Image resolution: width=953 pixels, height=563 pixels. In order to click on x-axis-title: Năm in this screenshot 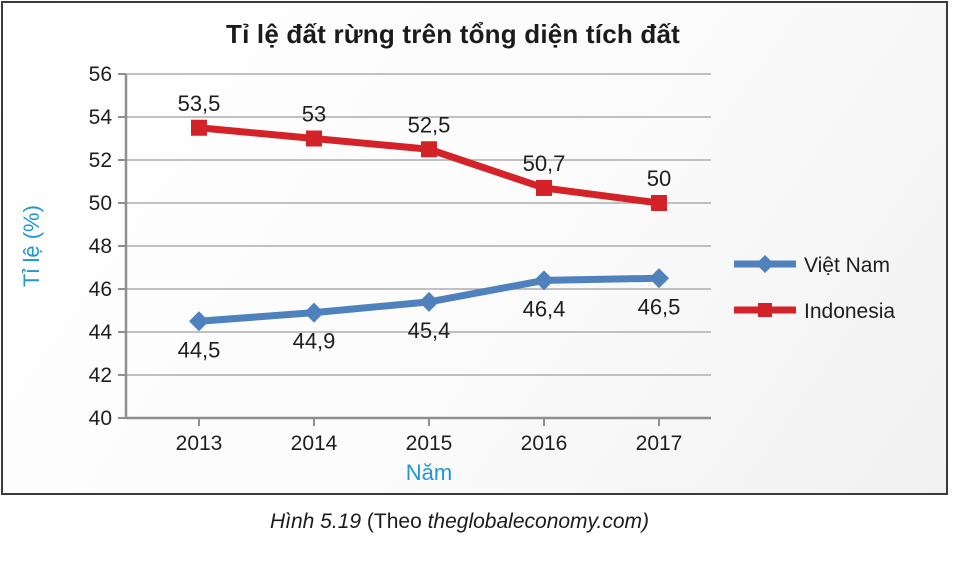, I will do `click(429, 472)`.